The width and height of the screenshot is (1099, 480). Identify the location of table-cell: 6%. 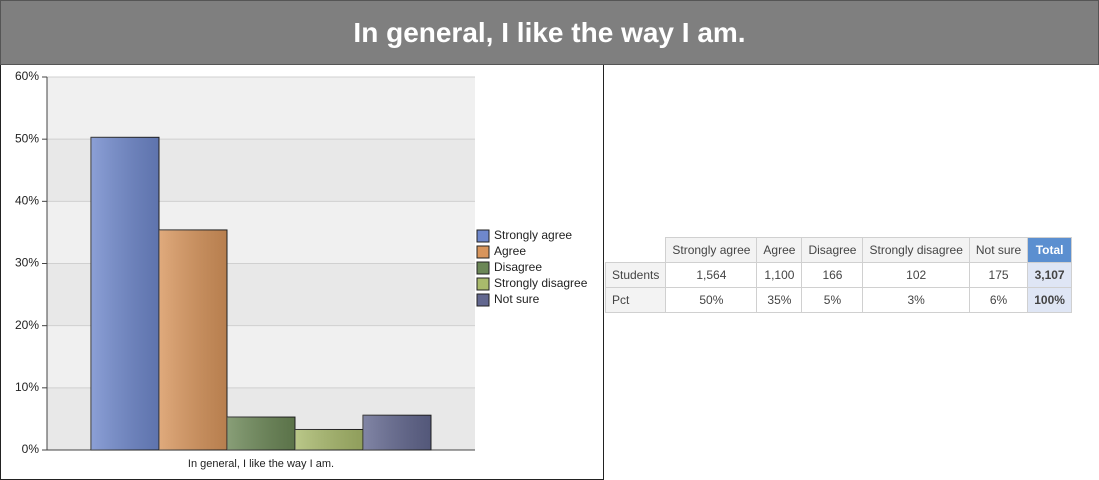
(998, 300).